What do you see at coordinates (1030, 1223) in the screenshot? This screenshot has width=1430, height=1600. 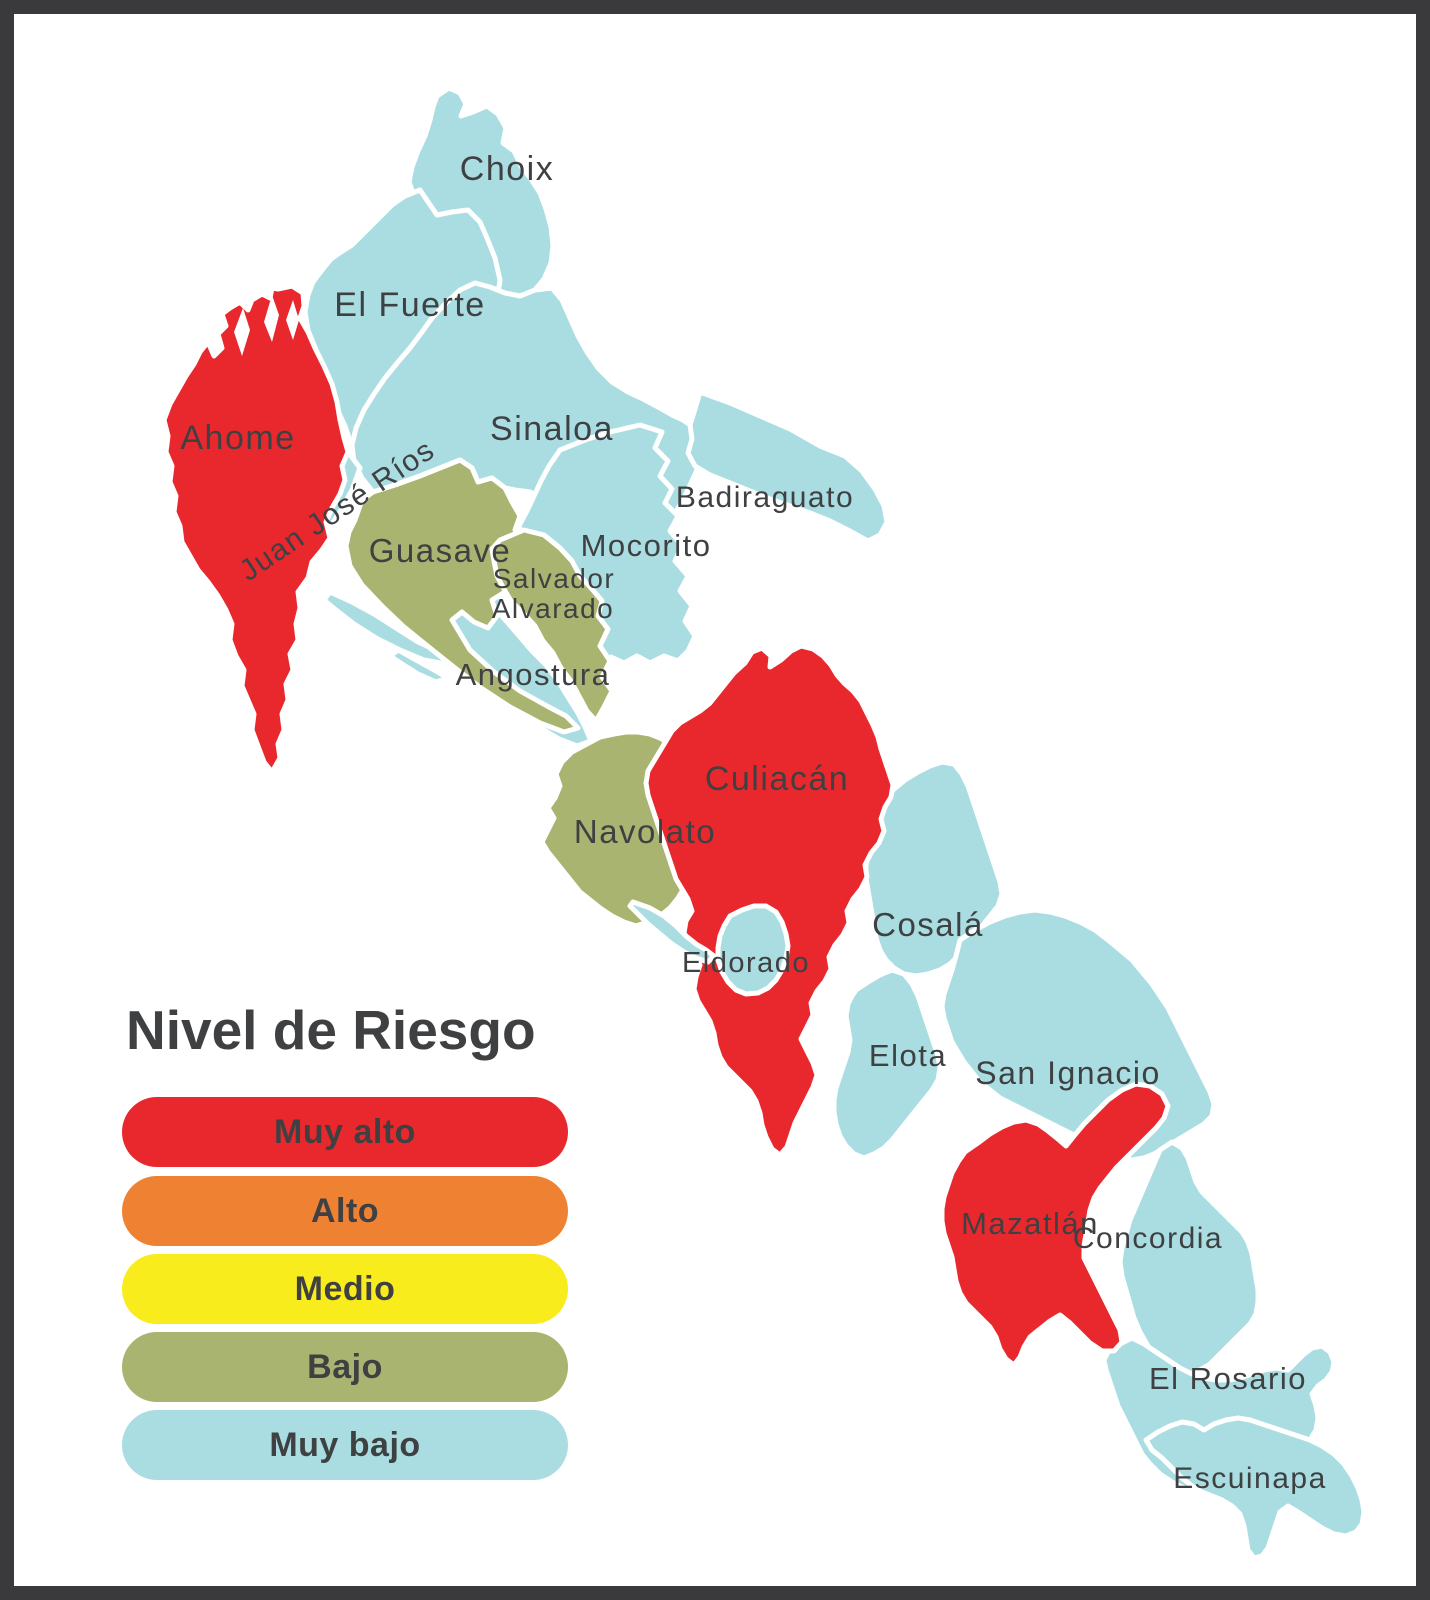 I see `region-mazatlan-label: Mazatlán` at bounding box center [1030, 1223].